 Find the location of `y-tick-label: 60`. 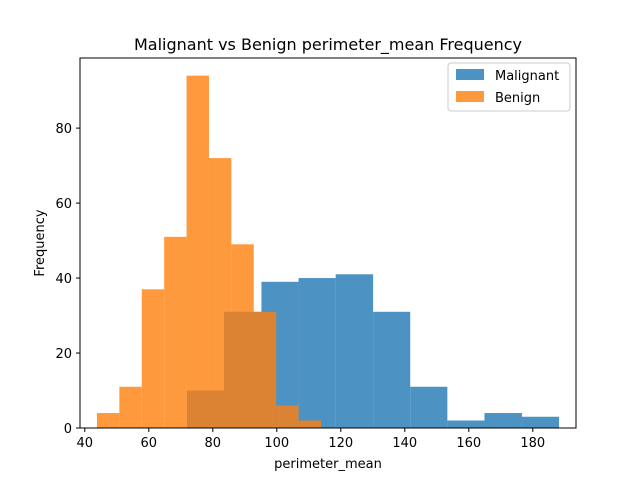

y-tick-label: 60 is located at coordinates (63, 204).